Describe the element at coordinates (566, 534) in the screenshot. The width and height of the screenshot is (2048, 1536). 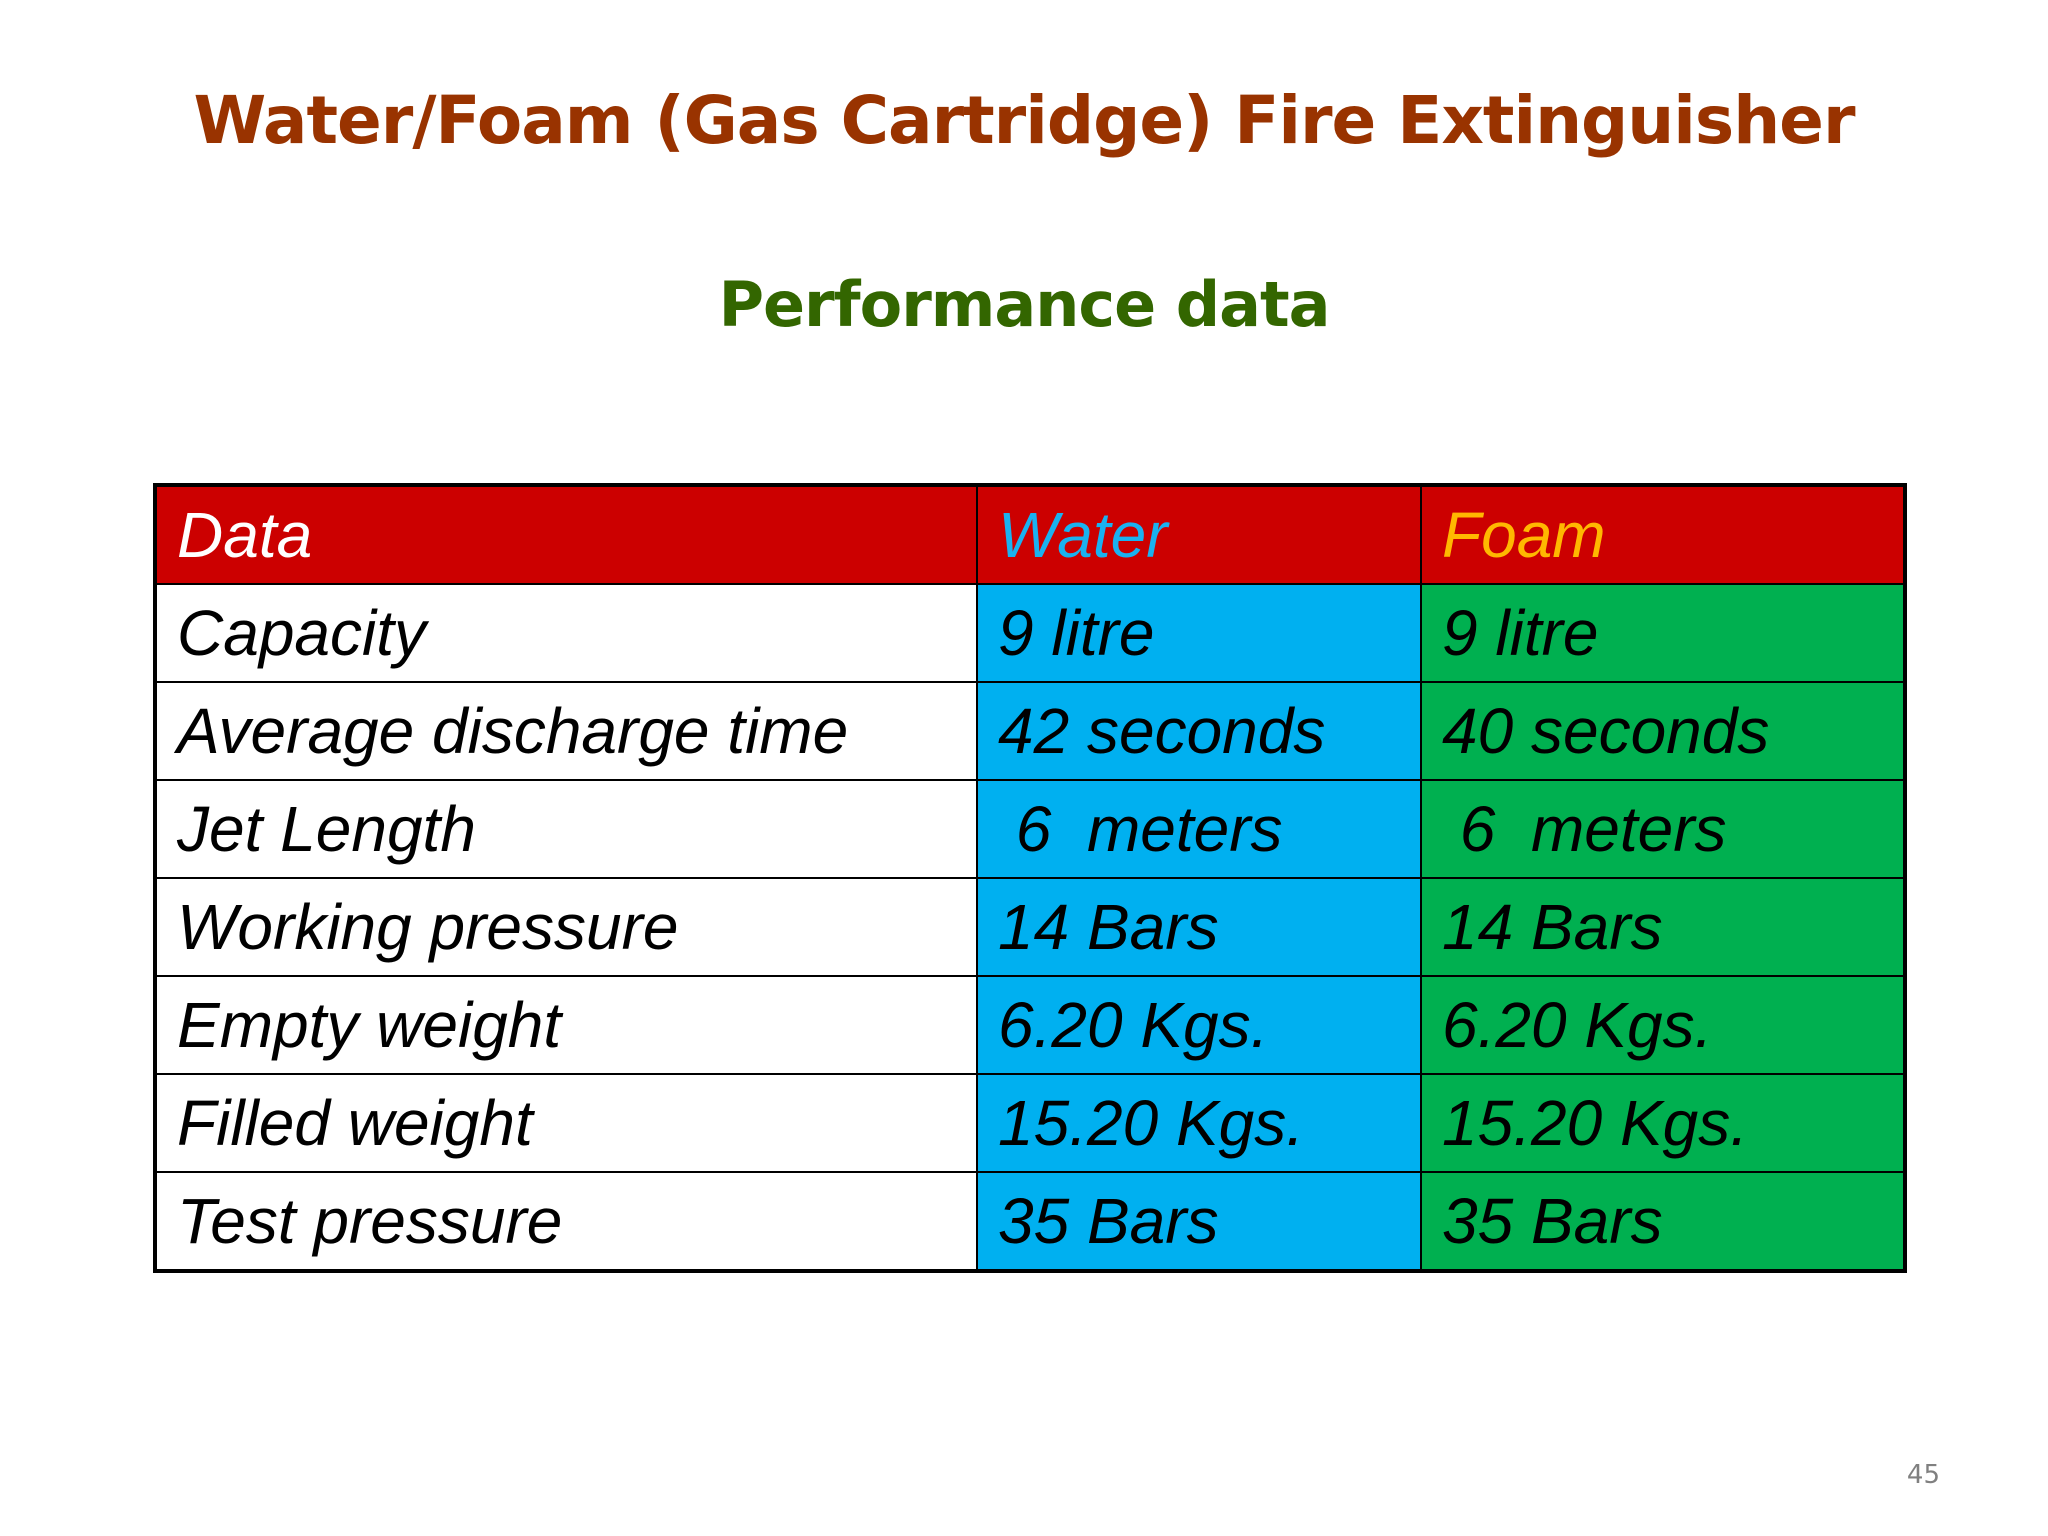
I see `header-data: Data` at that location.